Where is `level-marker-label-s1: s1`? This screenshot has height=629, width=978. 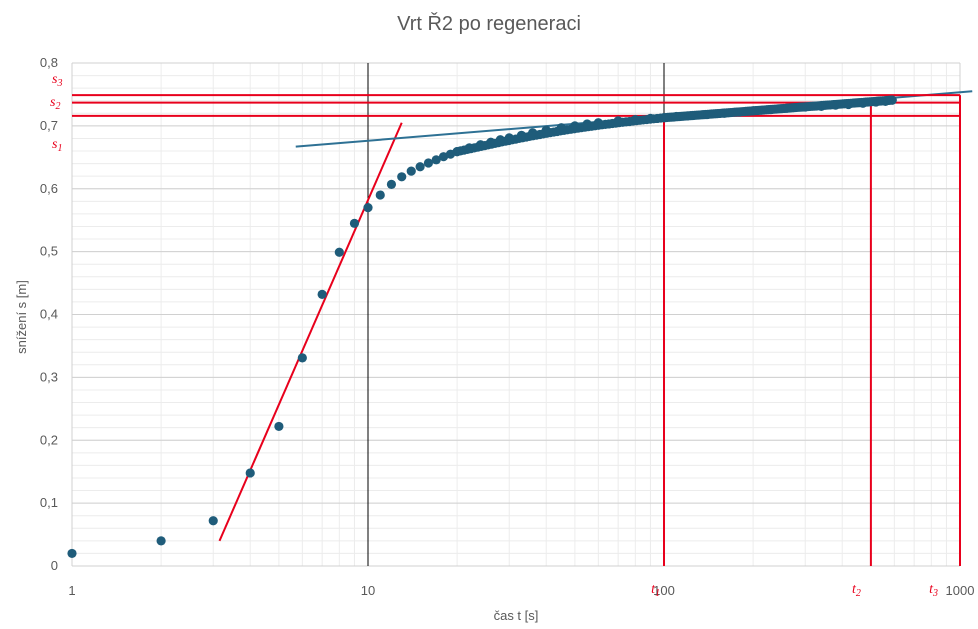 level-marker-label-s1: s1 is located at coordinates (57, 145).